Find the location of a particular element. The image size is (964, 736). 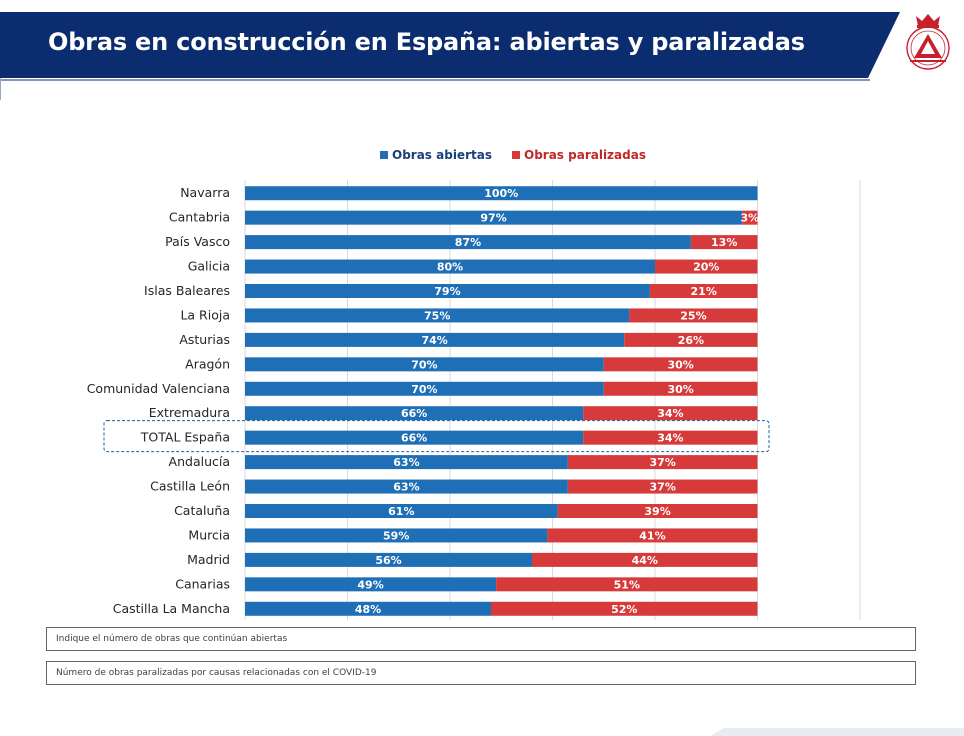

bar-obras-abiertas-galicia is located at coordinates (450, 266).